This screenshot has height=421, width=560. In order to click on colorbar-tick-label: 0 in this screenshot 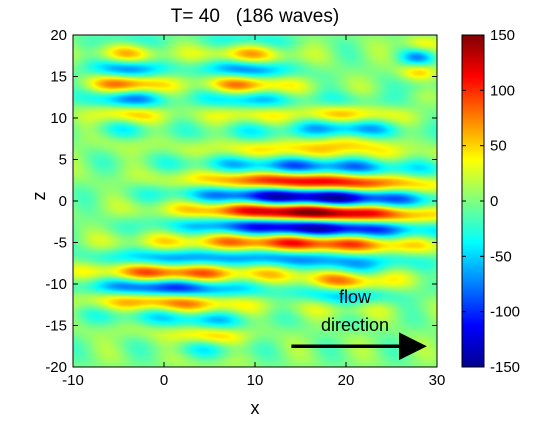, I will do `click(494, 201)`.